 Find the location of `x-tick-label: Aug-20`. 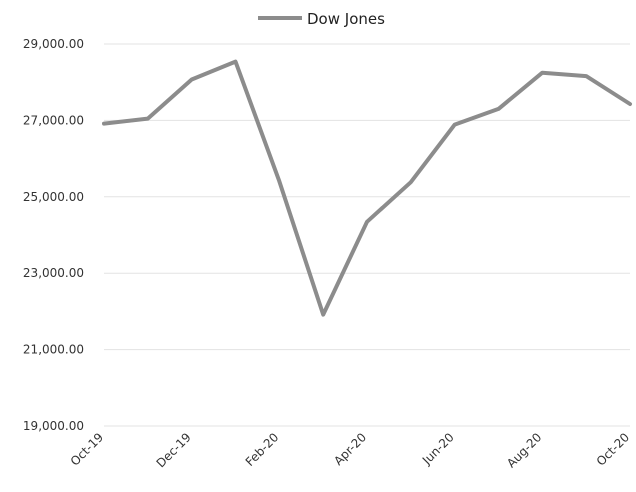

x-tick-label: Aug-20 is located at coordinates (524, 450).